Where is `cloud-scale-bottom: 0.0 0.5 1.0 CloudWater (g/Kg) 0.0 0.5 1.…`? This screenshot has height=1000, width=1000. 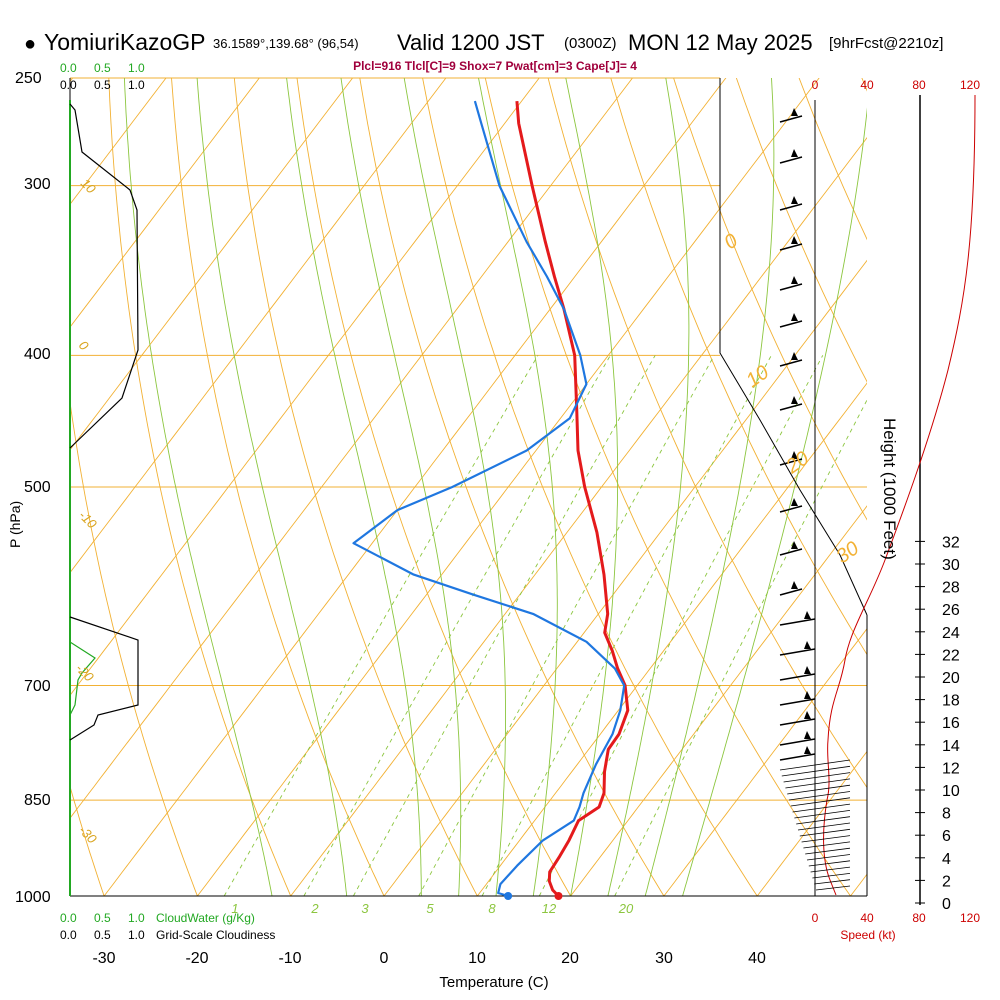
cloud-scale-bottom: 0.0 0.5 1.0 CloudWater (g/Kg) 0.0 0.5 1.… is located at coordinates (167, 926).